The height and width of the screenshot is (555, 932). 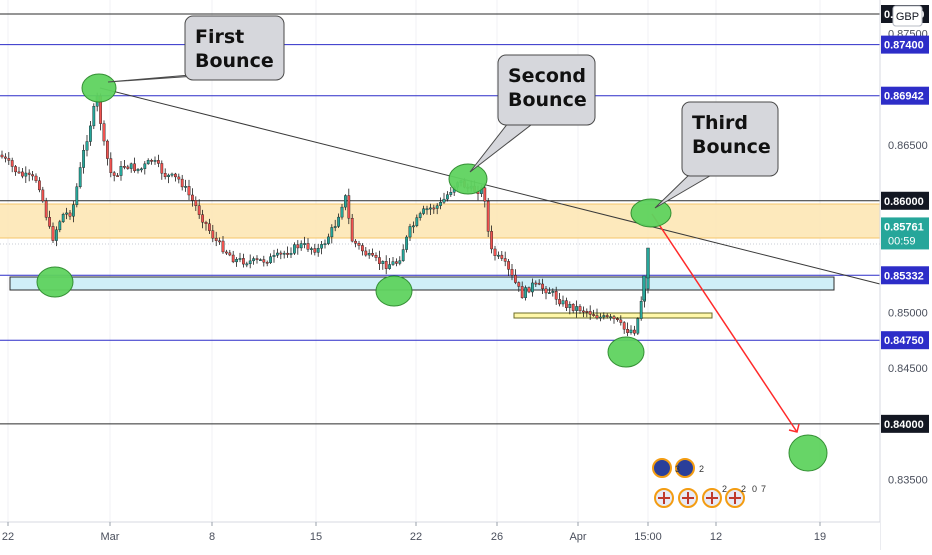 I want to click on callout-text-line: Bounce, so click(x=547, y=100).